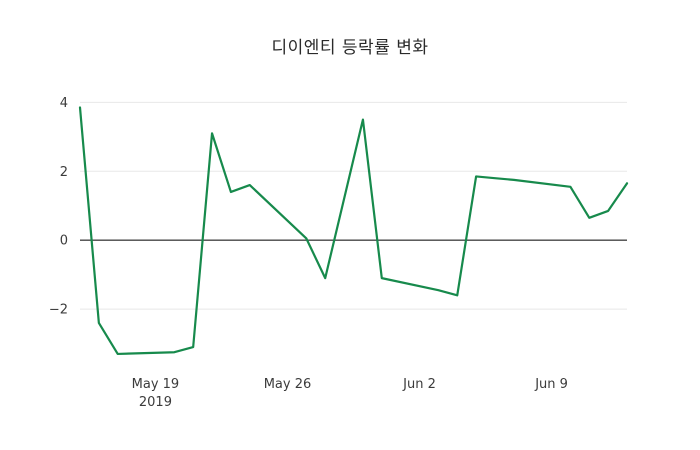  Describe the element at coordinates (58, 310) in the screenshot. I see `y-tick-label: −2` at that location.